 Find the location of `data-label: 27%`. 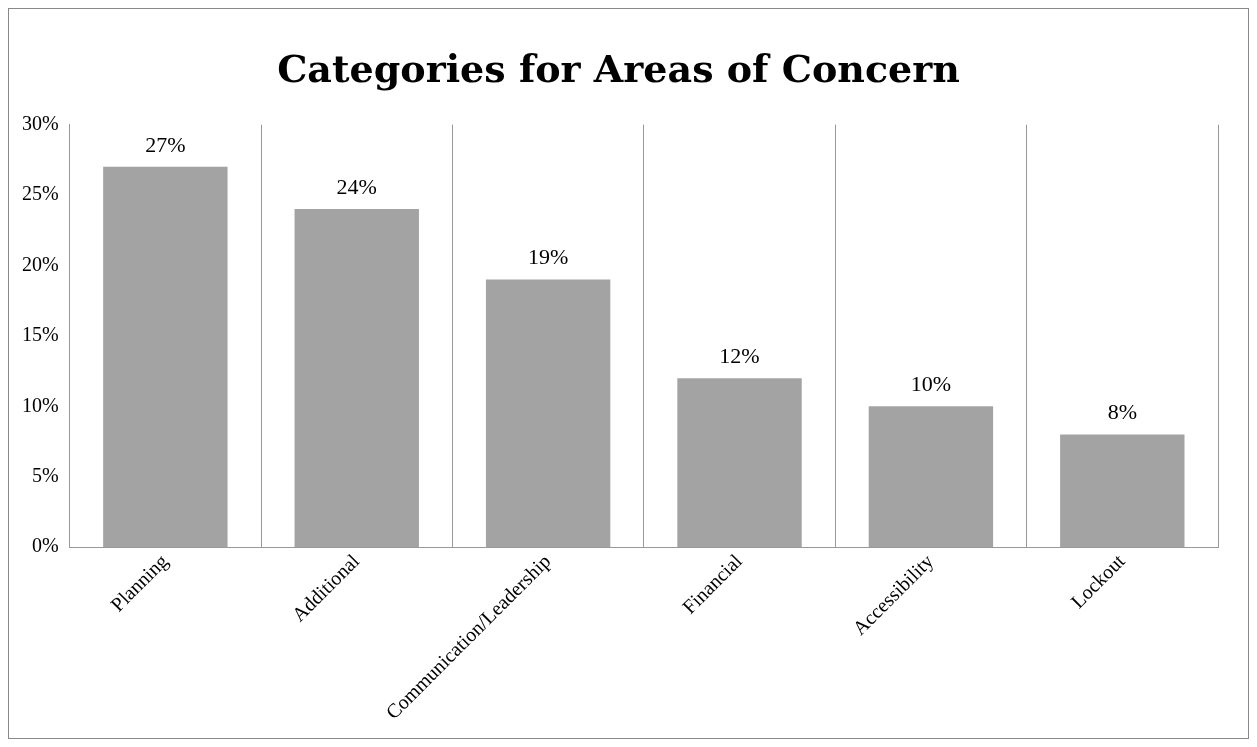

data-label: 27% is located at coordinates (165, 144).